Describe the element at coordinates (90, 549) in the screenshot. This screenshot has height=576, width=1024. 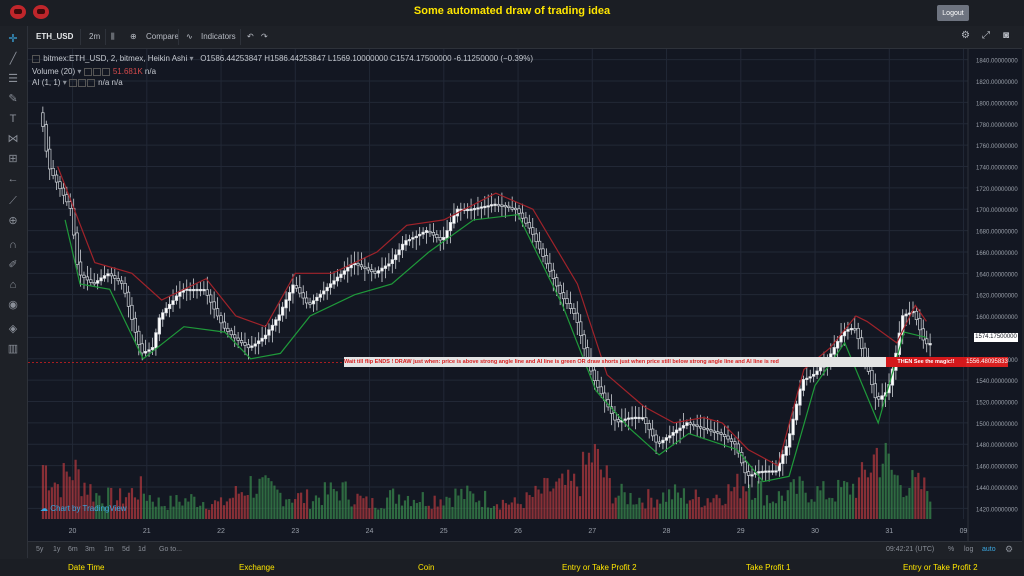
I see `range-3m: 3m` at that location.